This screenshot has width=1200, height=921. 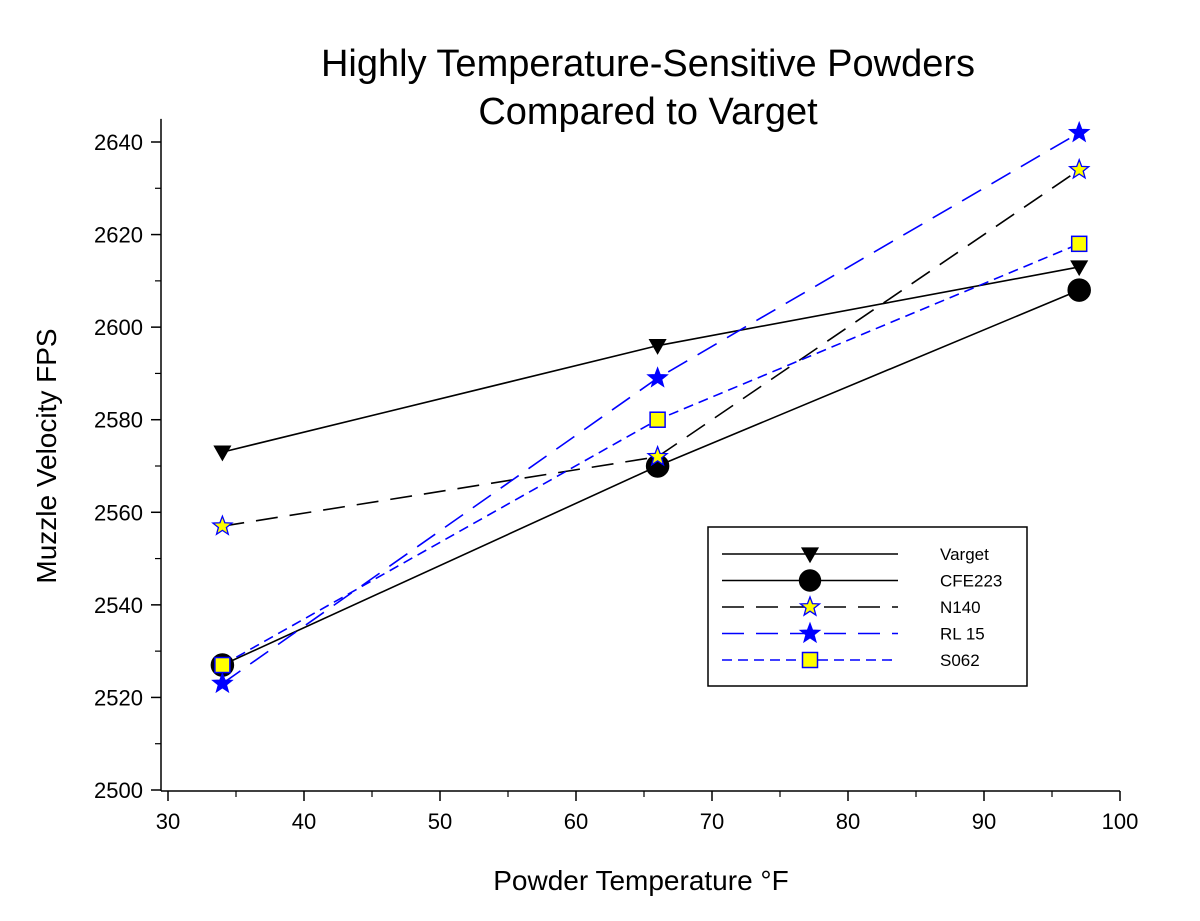 I want to click on y-axis-label: Muzzle Velocity FPS, so click(x=46, y=455).